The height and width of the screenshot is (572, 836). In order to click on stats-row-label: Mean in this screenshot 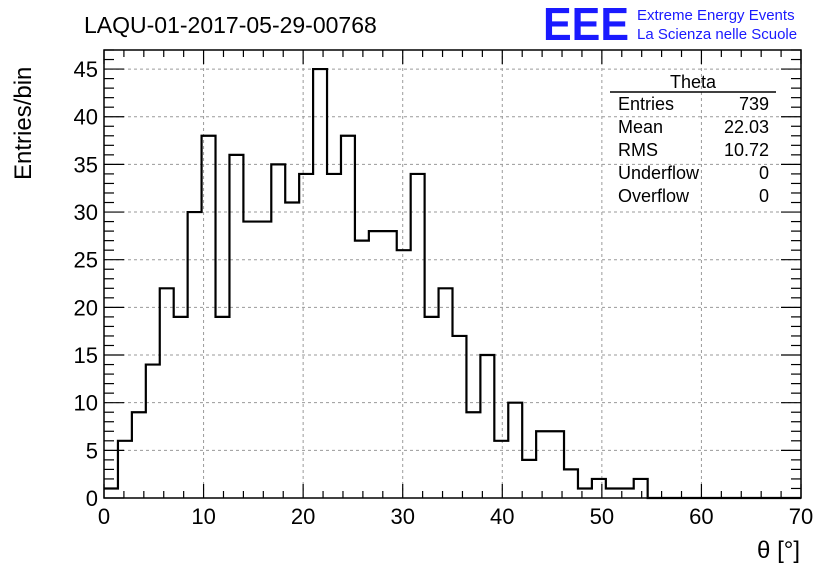, I will do `click(640, 127)`.